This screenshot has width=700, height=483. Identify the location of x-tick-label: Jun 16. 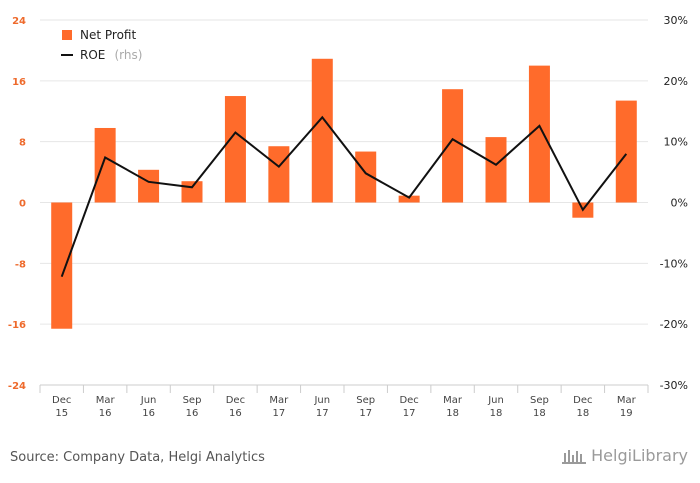
(148, 407).